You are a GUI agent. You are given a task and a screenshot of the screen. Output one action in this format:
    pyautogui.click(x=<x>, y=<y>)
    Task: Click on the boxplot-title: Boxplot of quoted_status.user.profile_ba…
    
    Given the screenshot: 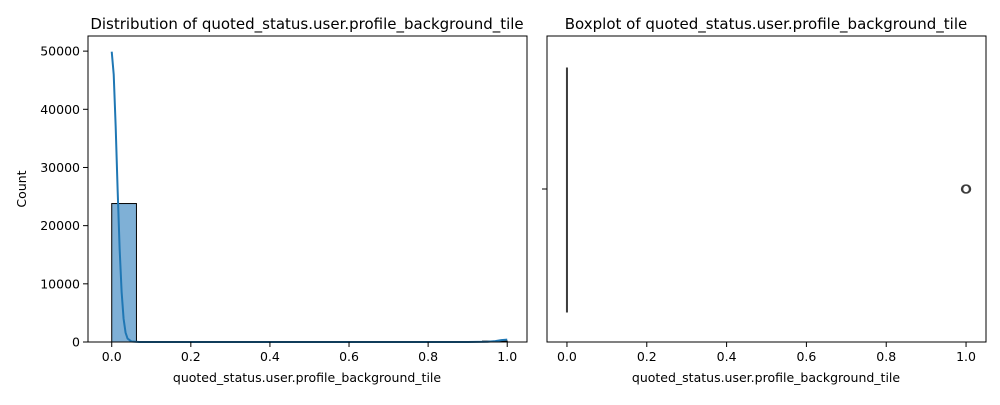 What is the action you would take?
    pyautogui.click(x=766, y=24)
    